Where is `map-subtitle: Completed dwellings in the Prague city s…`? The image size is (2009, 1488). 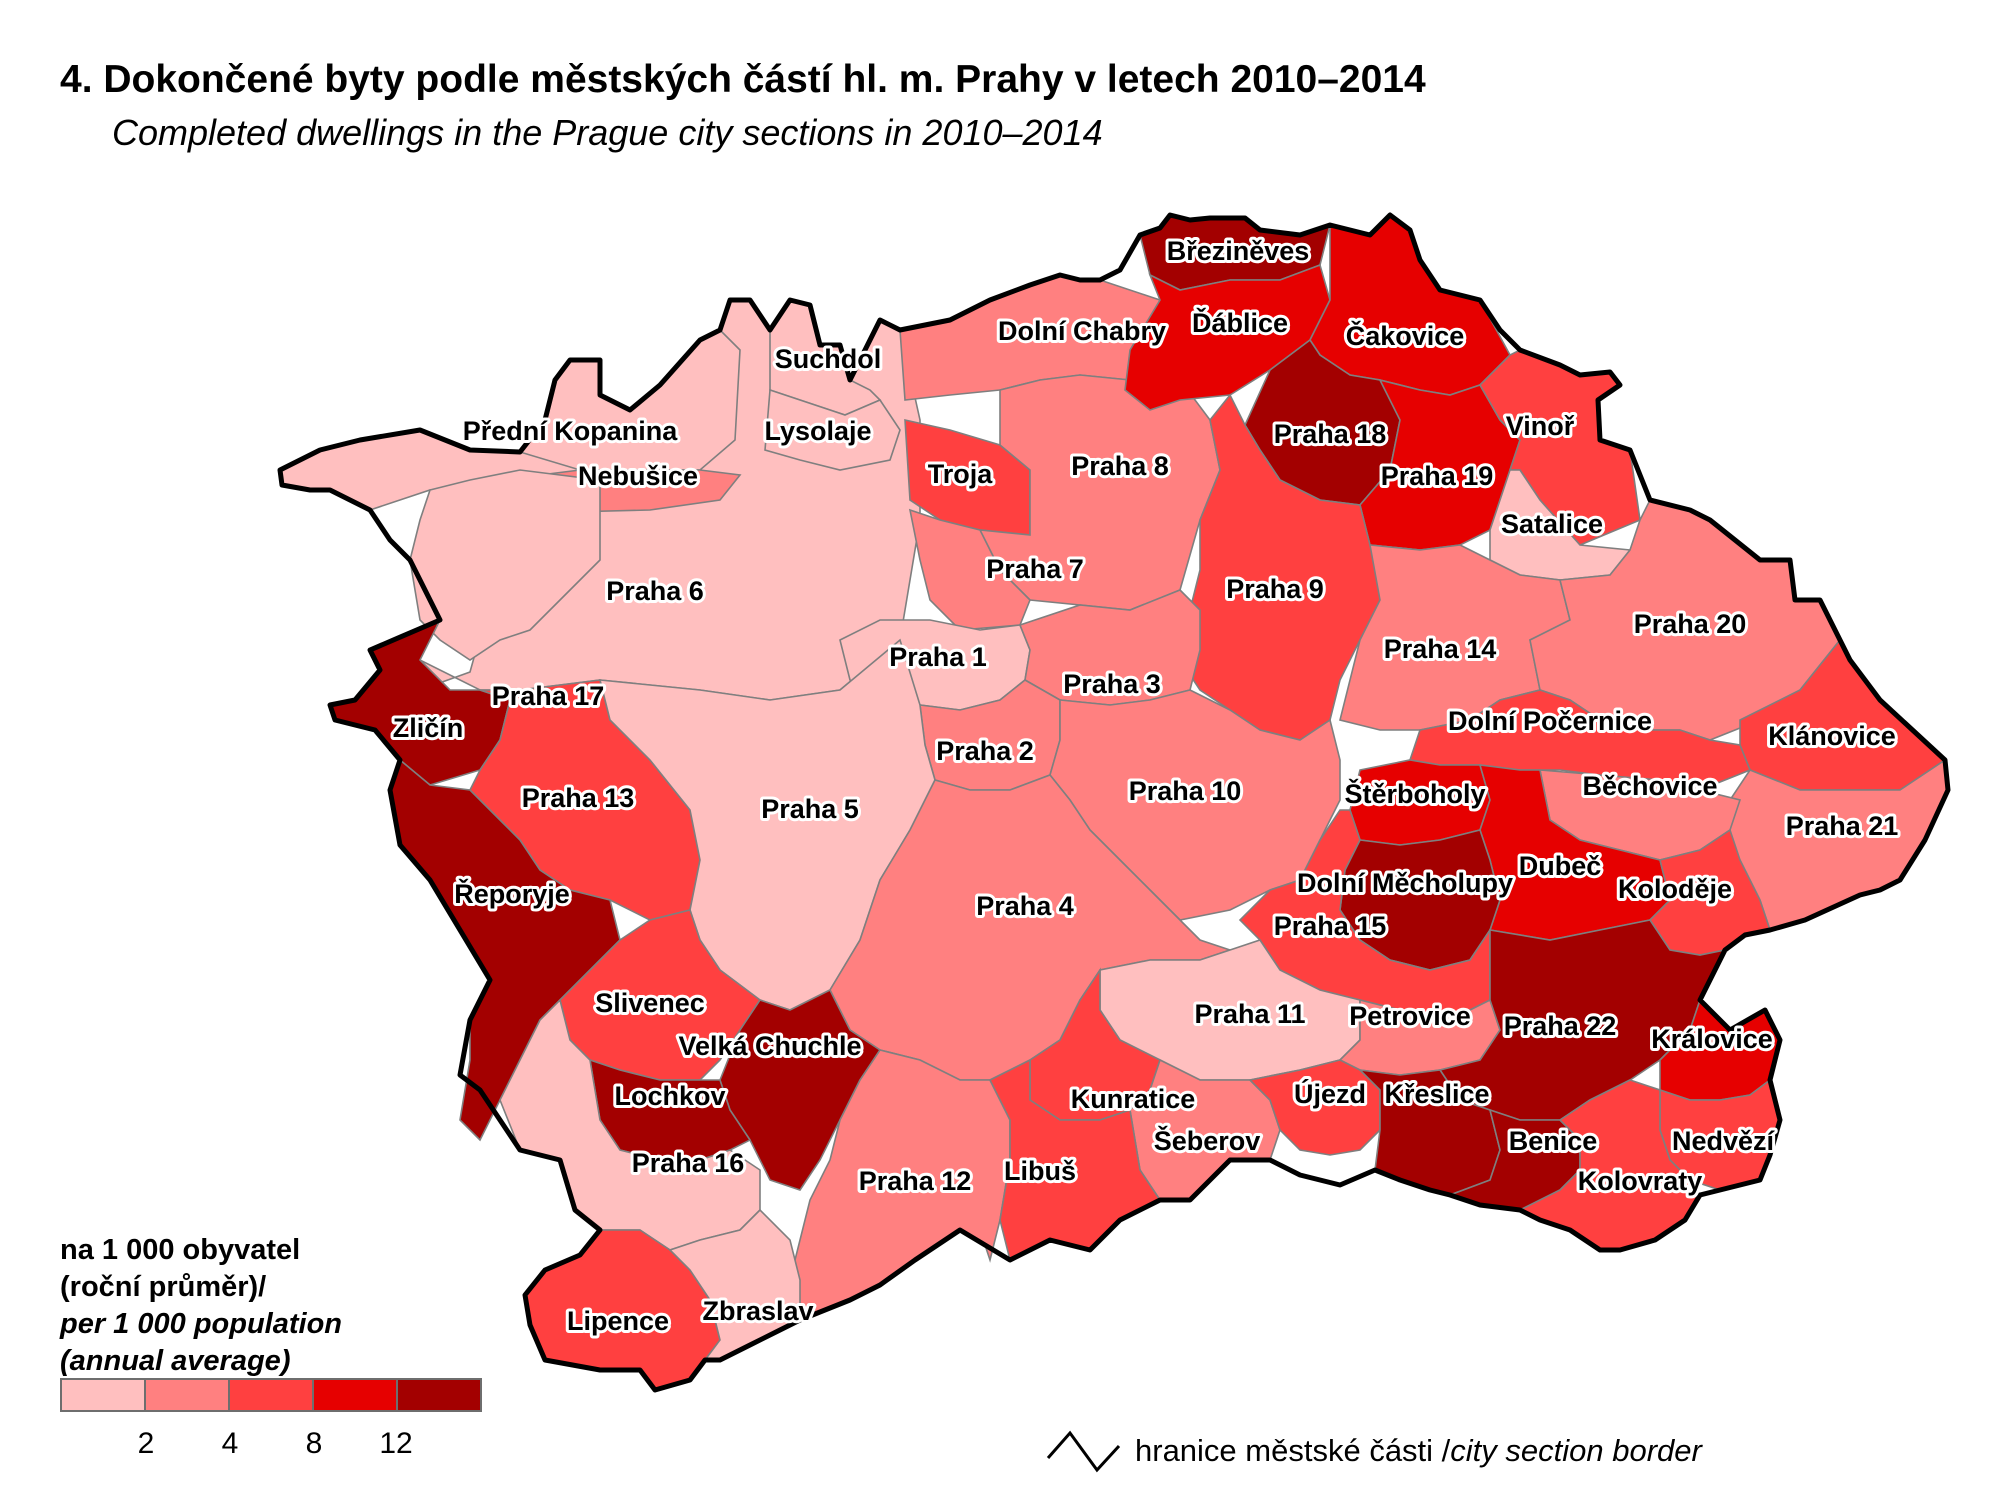
map-subtitle: Completed dwellings in the Prague city s… is located at coordinates (607, 132).